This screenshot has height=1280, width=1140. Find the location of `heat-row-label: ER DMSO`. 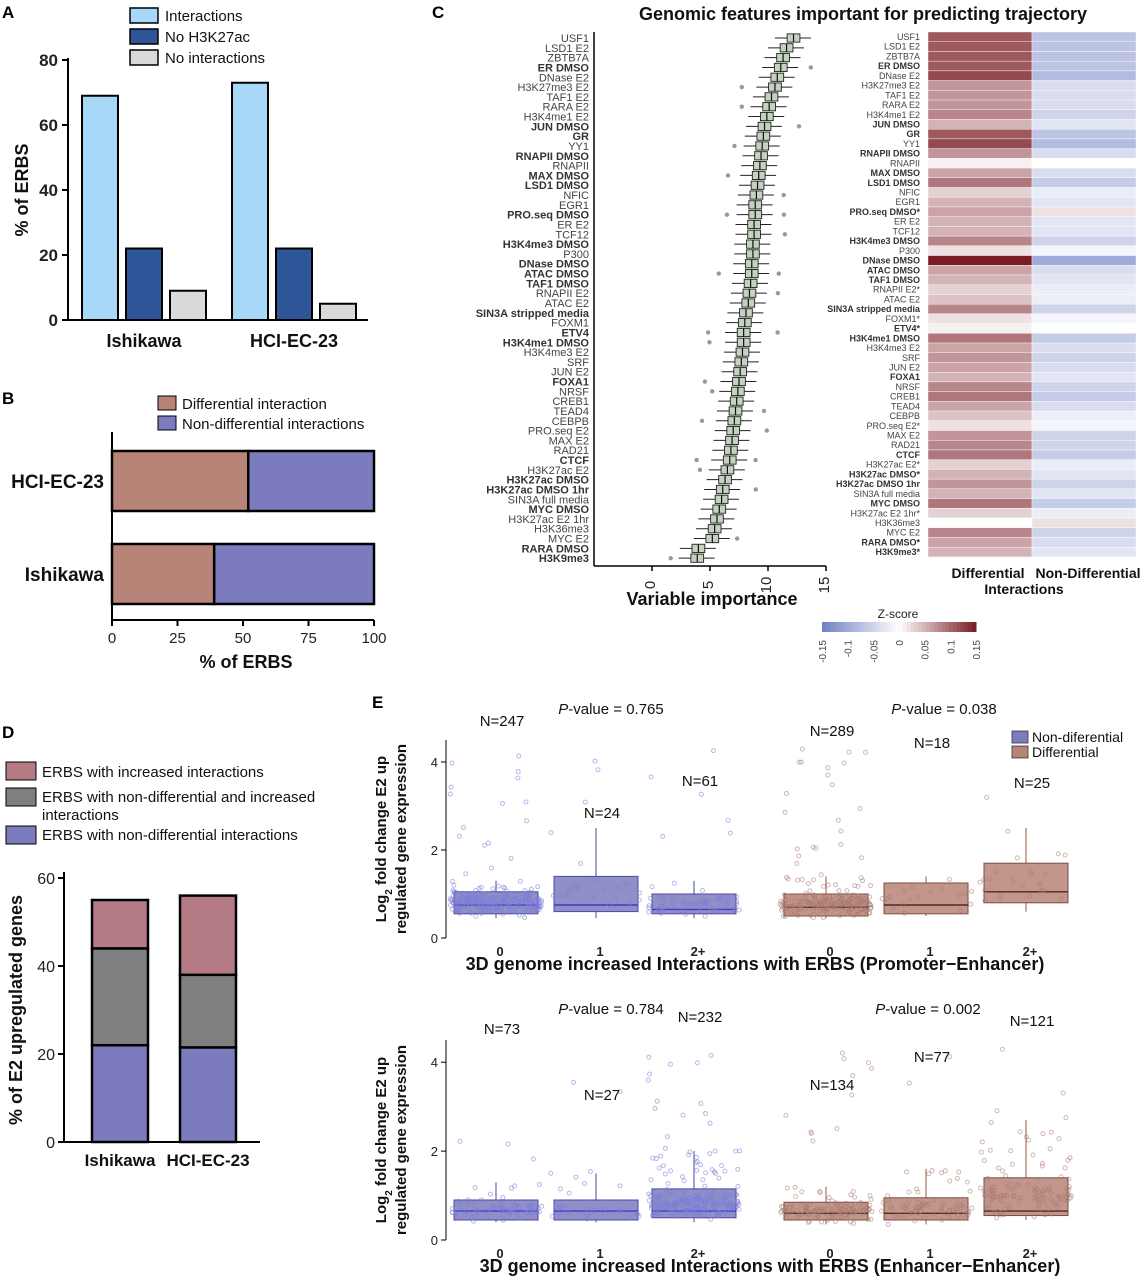

heat-row-label: ER DMSO is located at coordinates (899, 66).